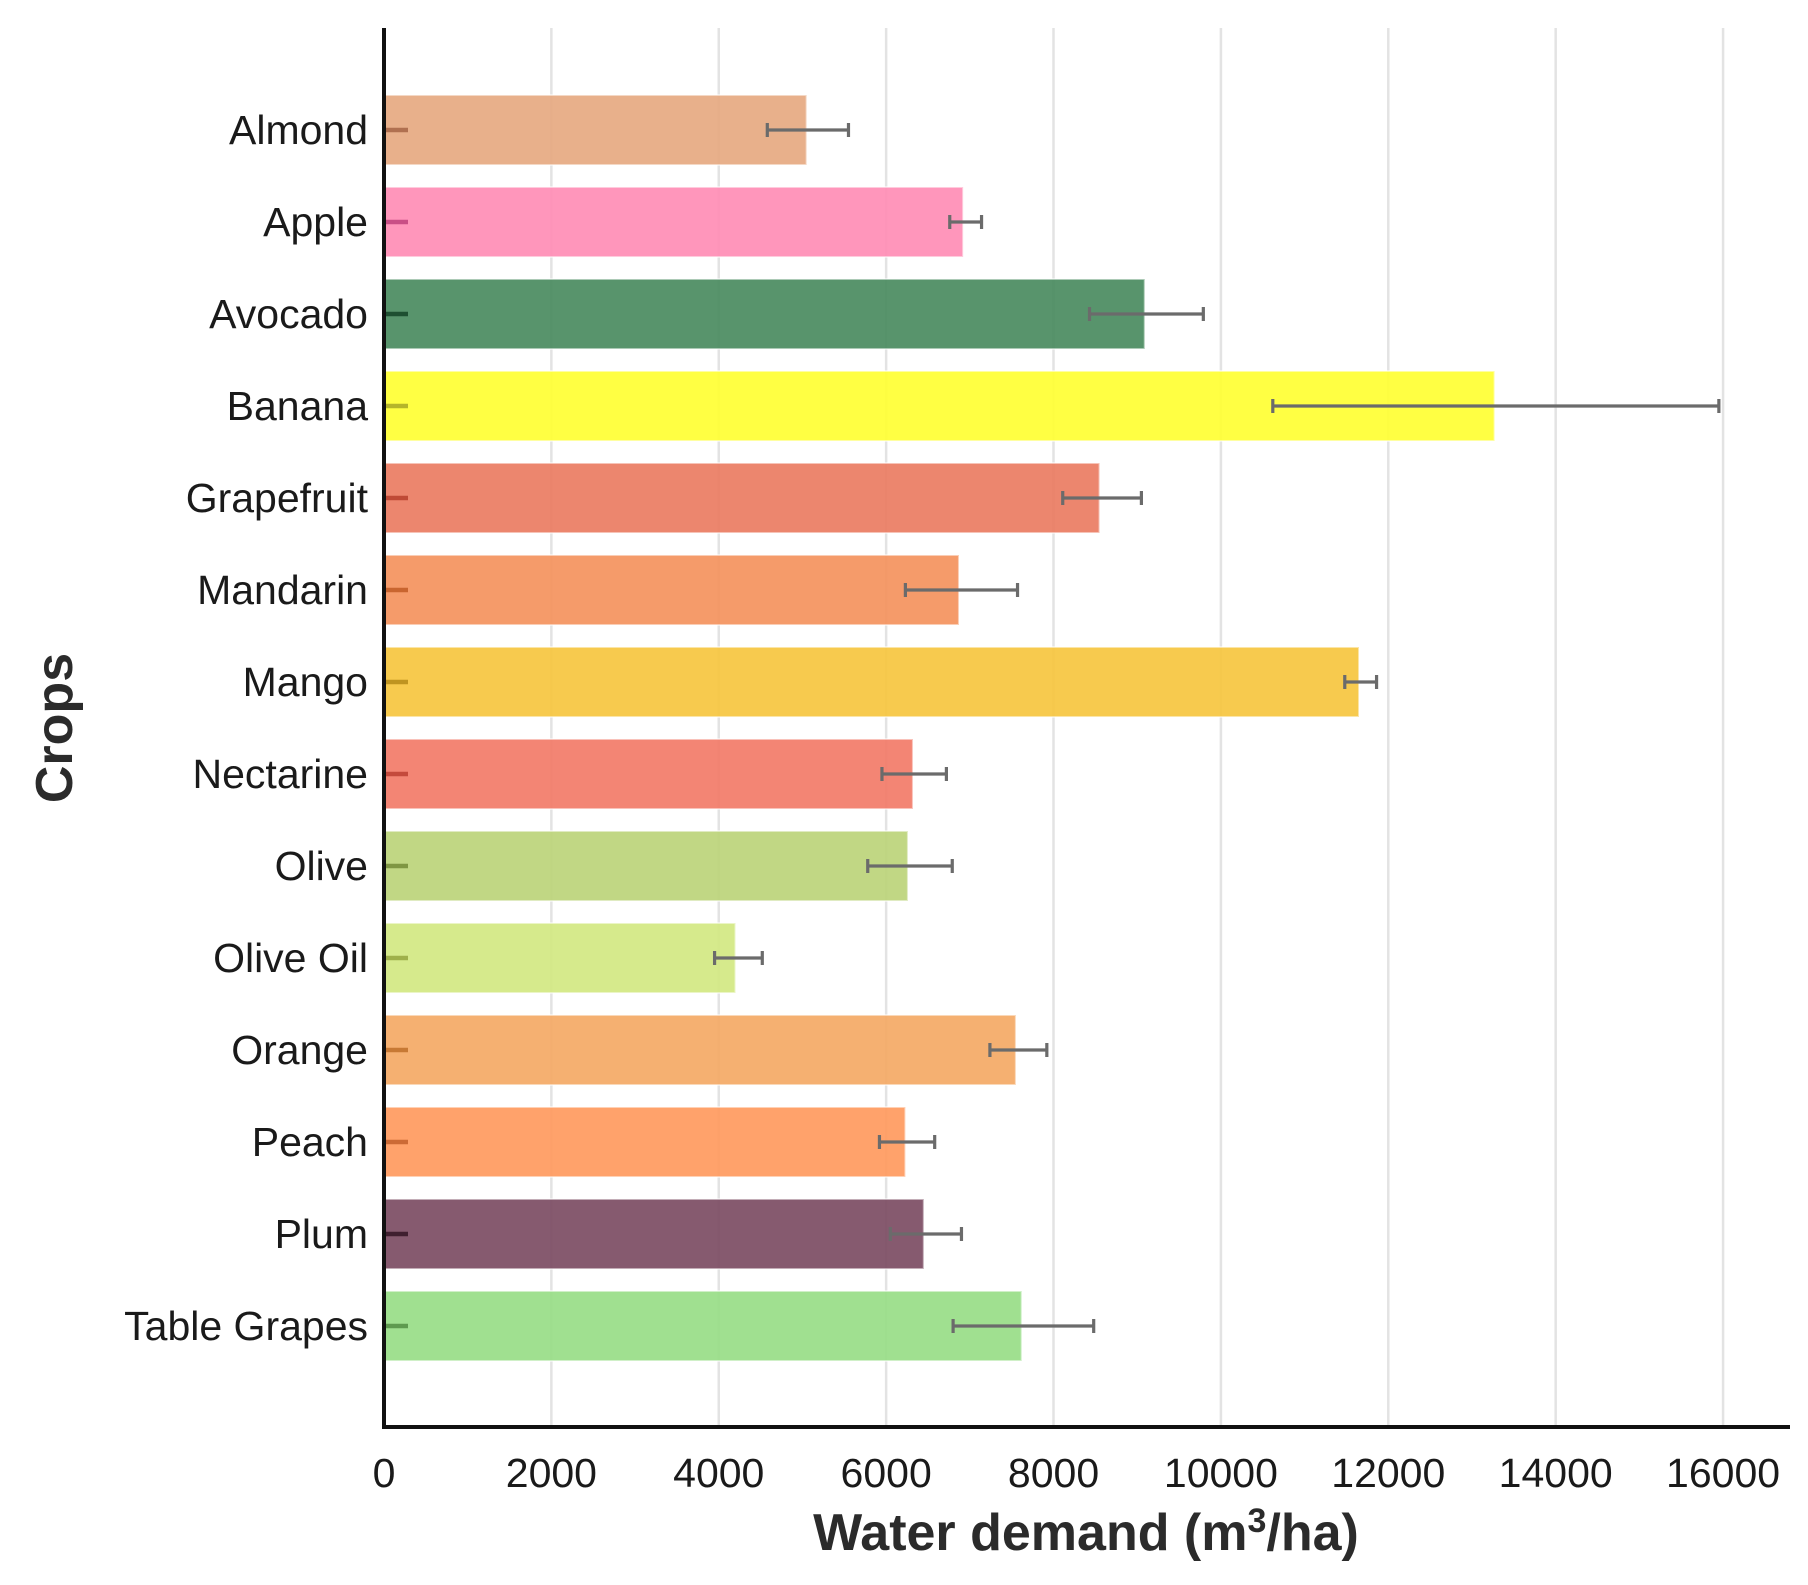  I want to click on y-tick-label: Mango, so click(305, 682).